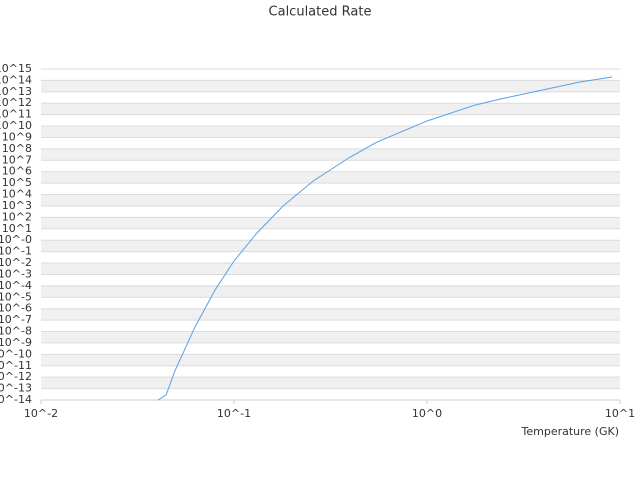 This screenshot has height=480, width=640. What do you see at coordinates (16, 388) in the screenshot?
I see `y-tick-label: 10^-13` at bounding box center [16, 388].